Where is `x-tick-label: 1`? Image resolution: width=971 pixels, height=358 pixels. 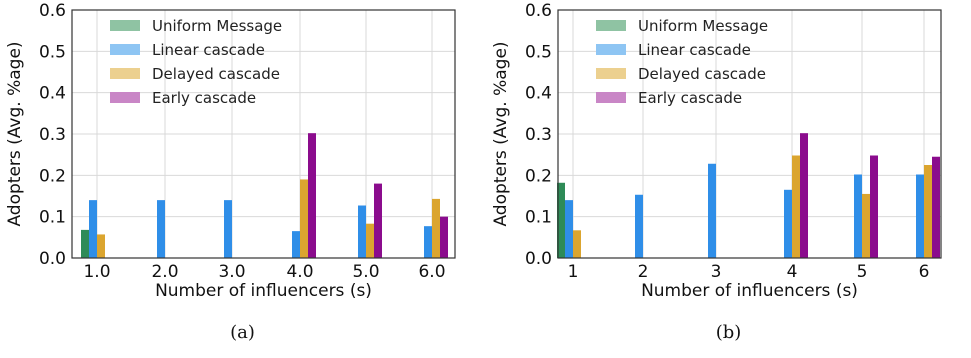
x-tick-label: 1 is located at coordinates (573, 272).